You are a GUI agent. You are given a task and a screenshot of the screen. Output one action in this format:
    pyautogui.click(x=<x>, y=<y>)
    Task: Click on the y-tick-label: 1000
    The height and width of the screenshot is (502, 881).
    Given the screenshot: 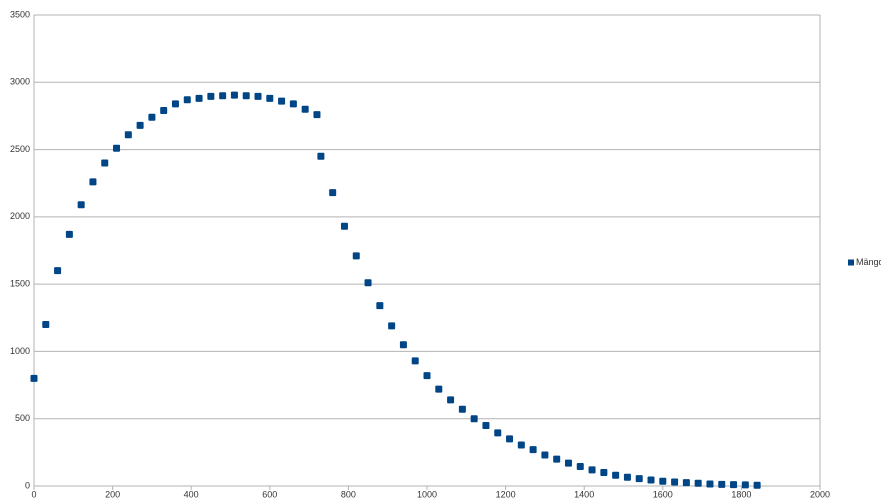 What is the action you would take?
    pyautogui.click(x=20, y=351)
    